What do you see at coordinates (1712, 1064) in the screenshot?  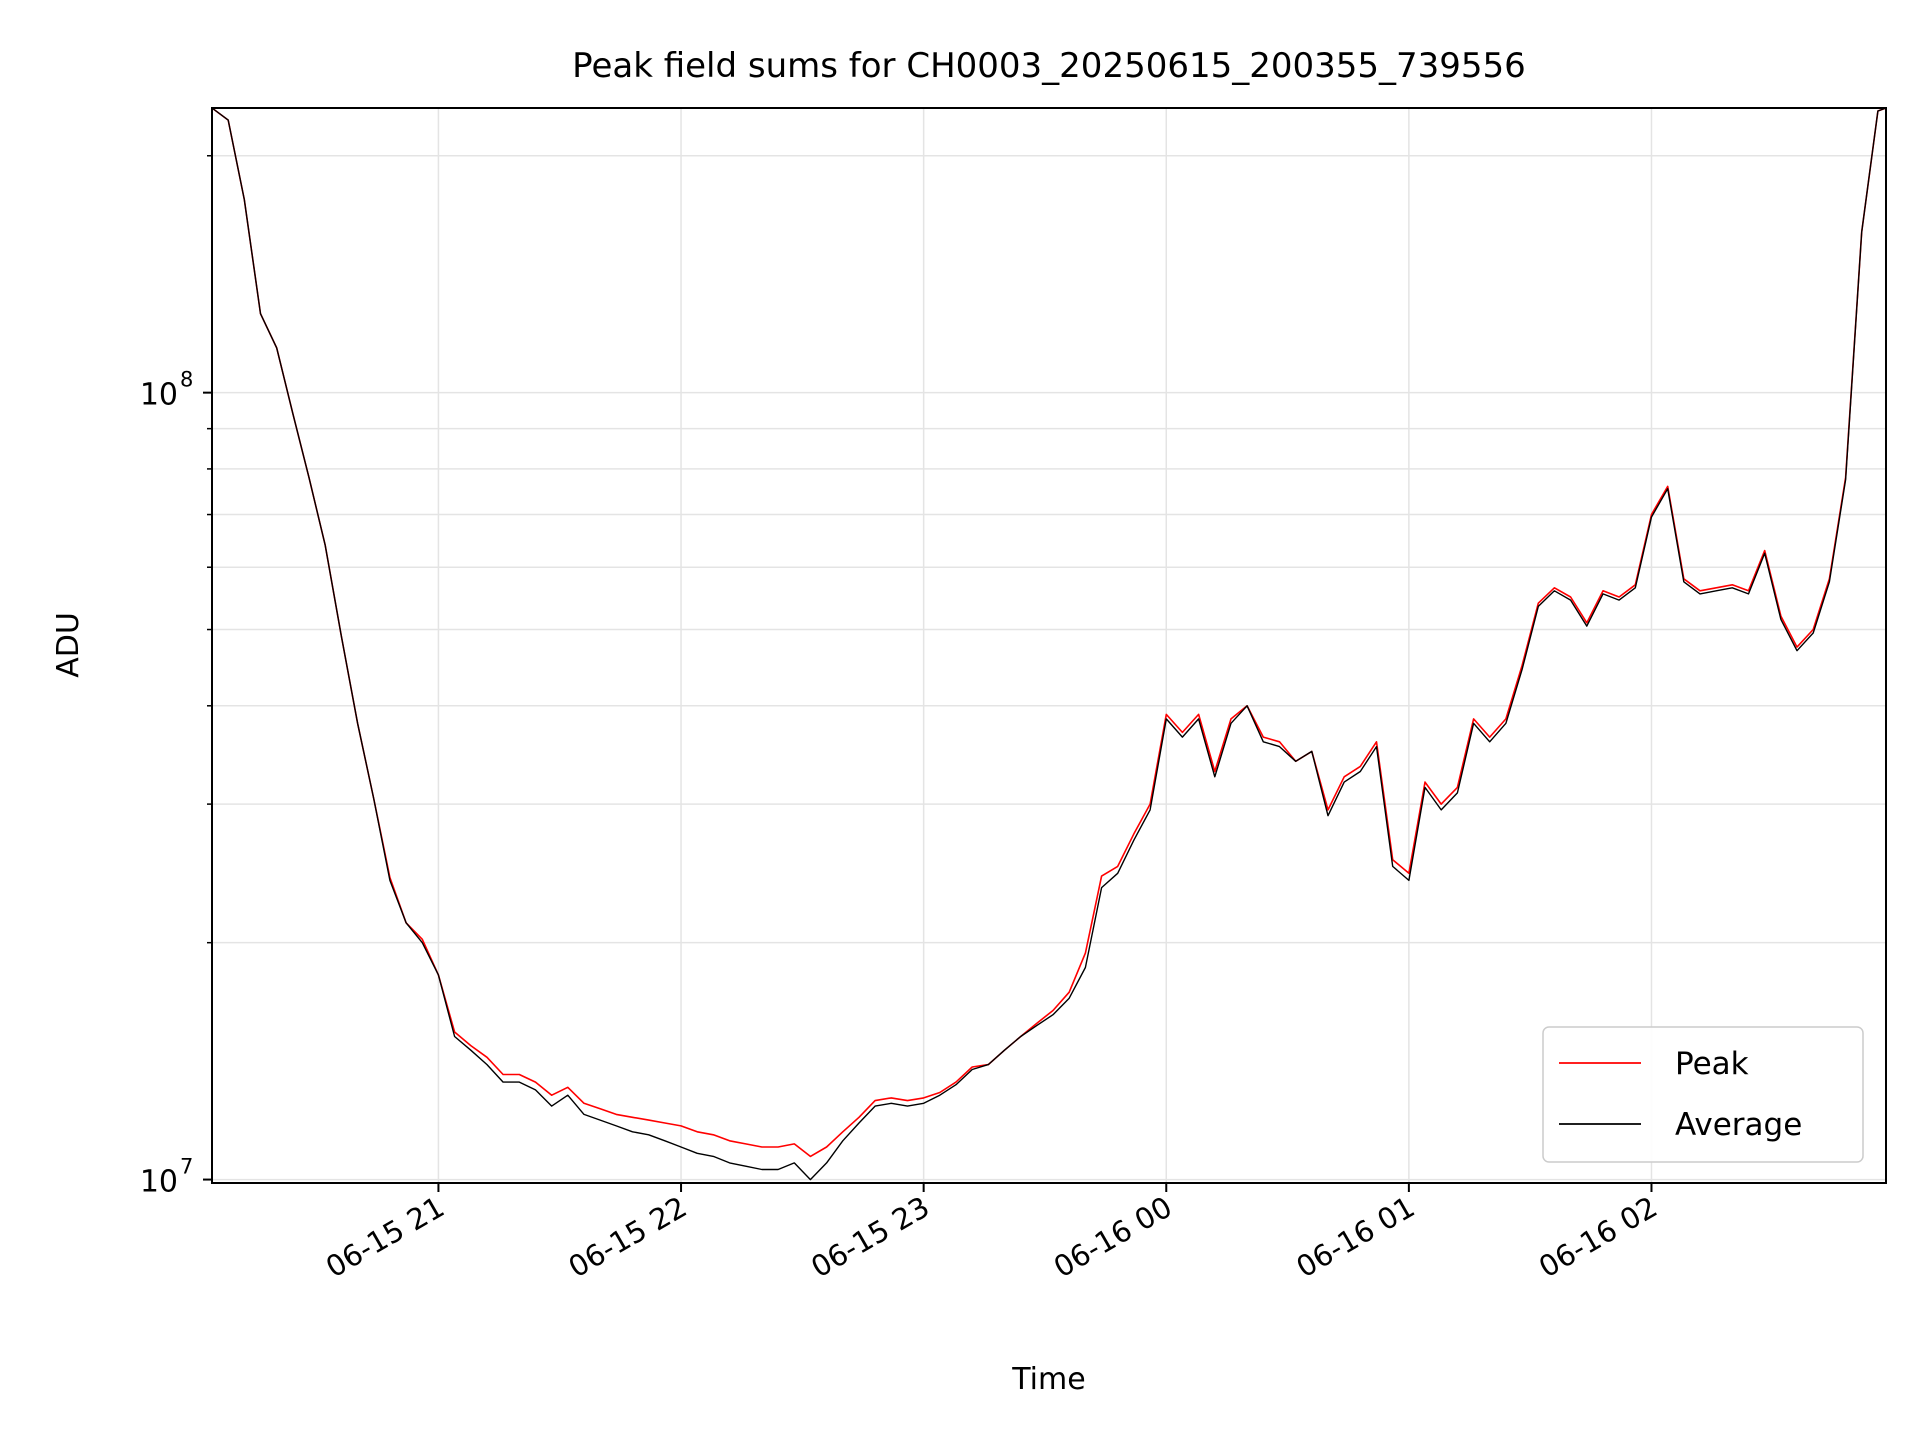 I see `legend-label-peak: Peak` at bounding box center [1712, 1064].